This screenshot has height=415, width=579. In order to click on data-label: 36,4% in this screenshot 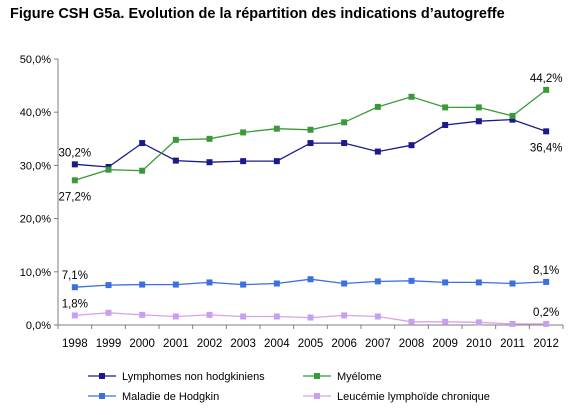, I will do `click(546, 148)`.